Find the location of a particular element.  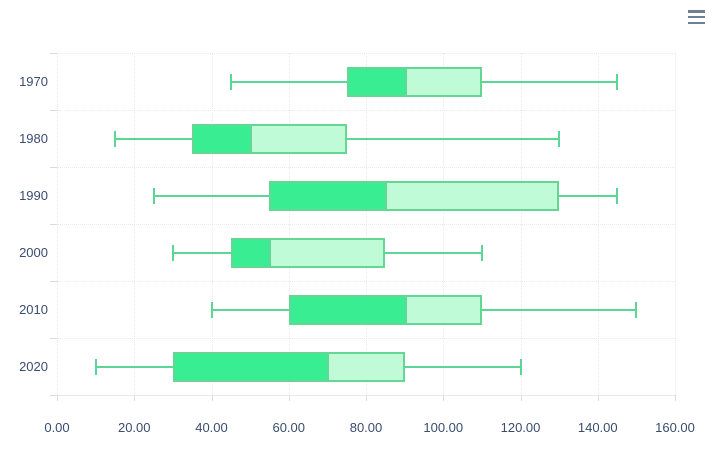

x-tick-label: 80.00 is located at coordinates (366, 427).